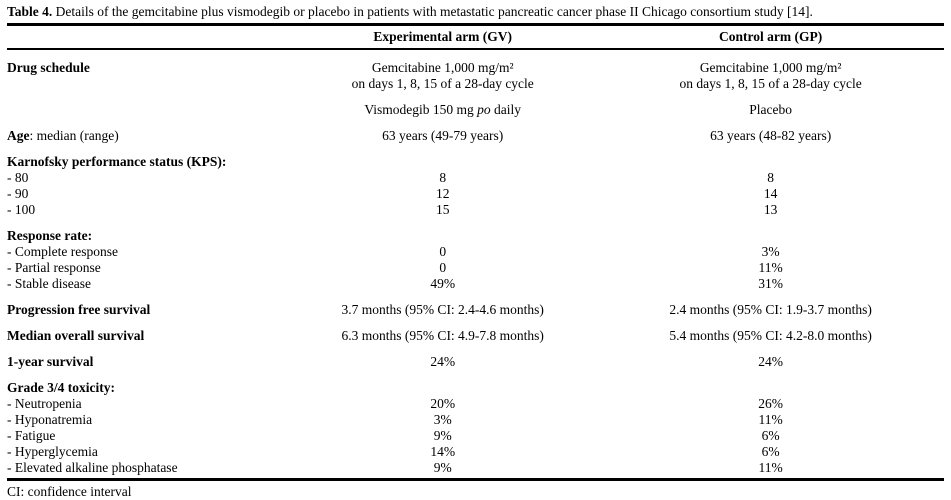 The height and width of the screenshot is (500, 951). I want to click on row-label-cell: - Complete response, so click(62, 251).